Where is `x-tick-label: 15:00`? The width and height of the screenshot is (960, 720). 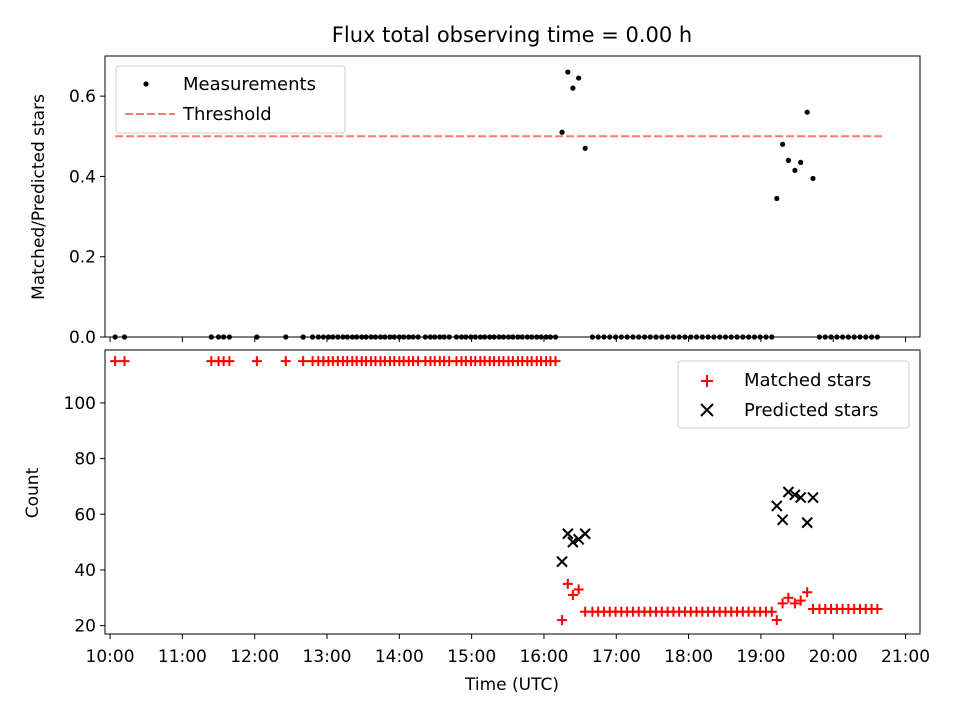
x-tick-label: 15:00 is located at coordinates (471, 657).